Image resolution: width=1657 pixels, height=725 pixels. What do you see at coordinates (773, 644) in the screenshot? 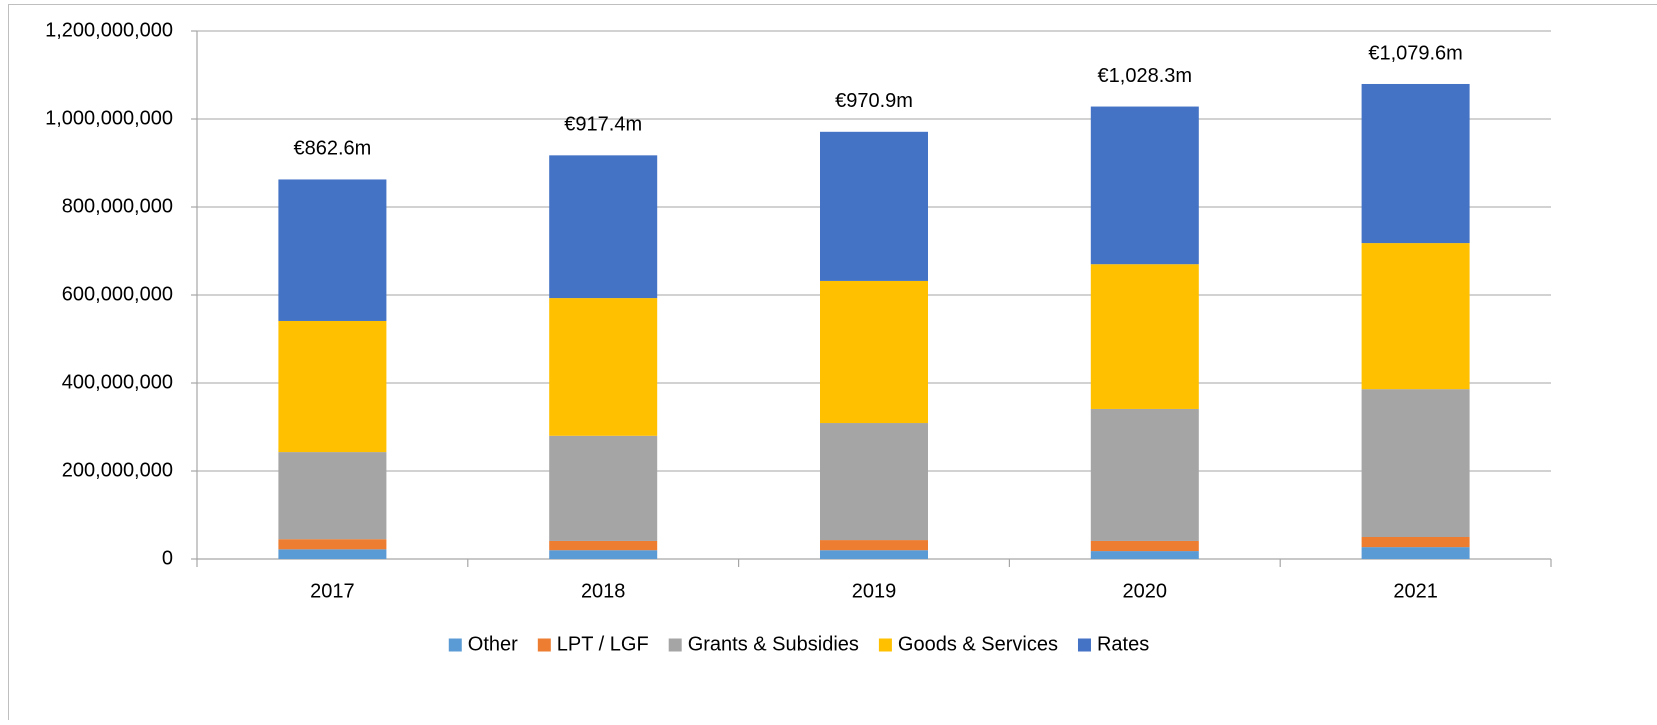
I see `legend-label: Grants & Subsidies` at bounding box center [773, 644].